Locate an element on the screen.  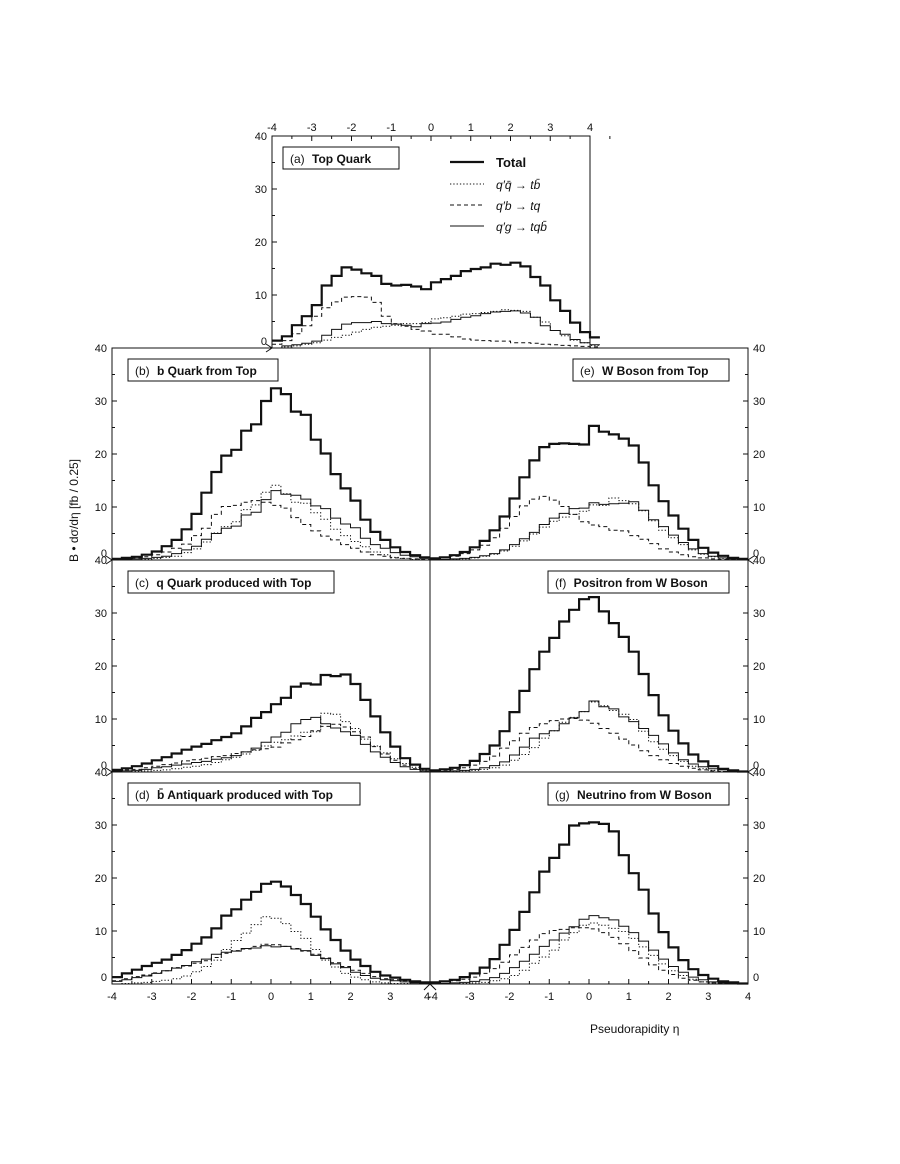
panel-e-title: (e) W Boson from Top is located at coordinates (644, 371).